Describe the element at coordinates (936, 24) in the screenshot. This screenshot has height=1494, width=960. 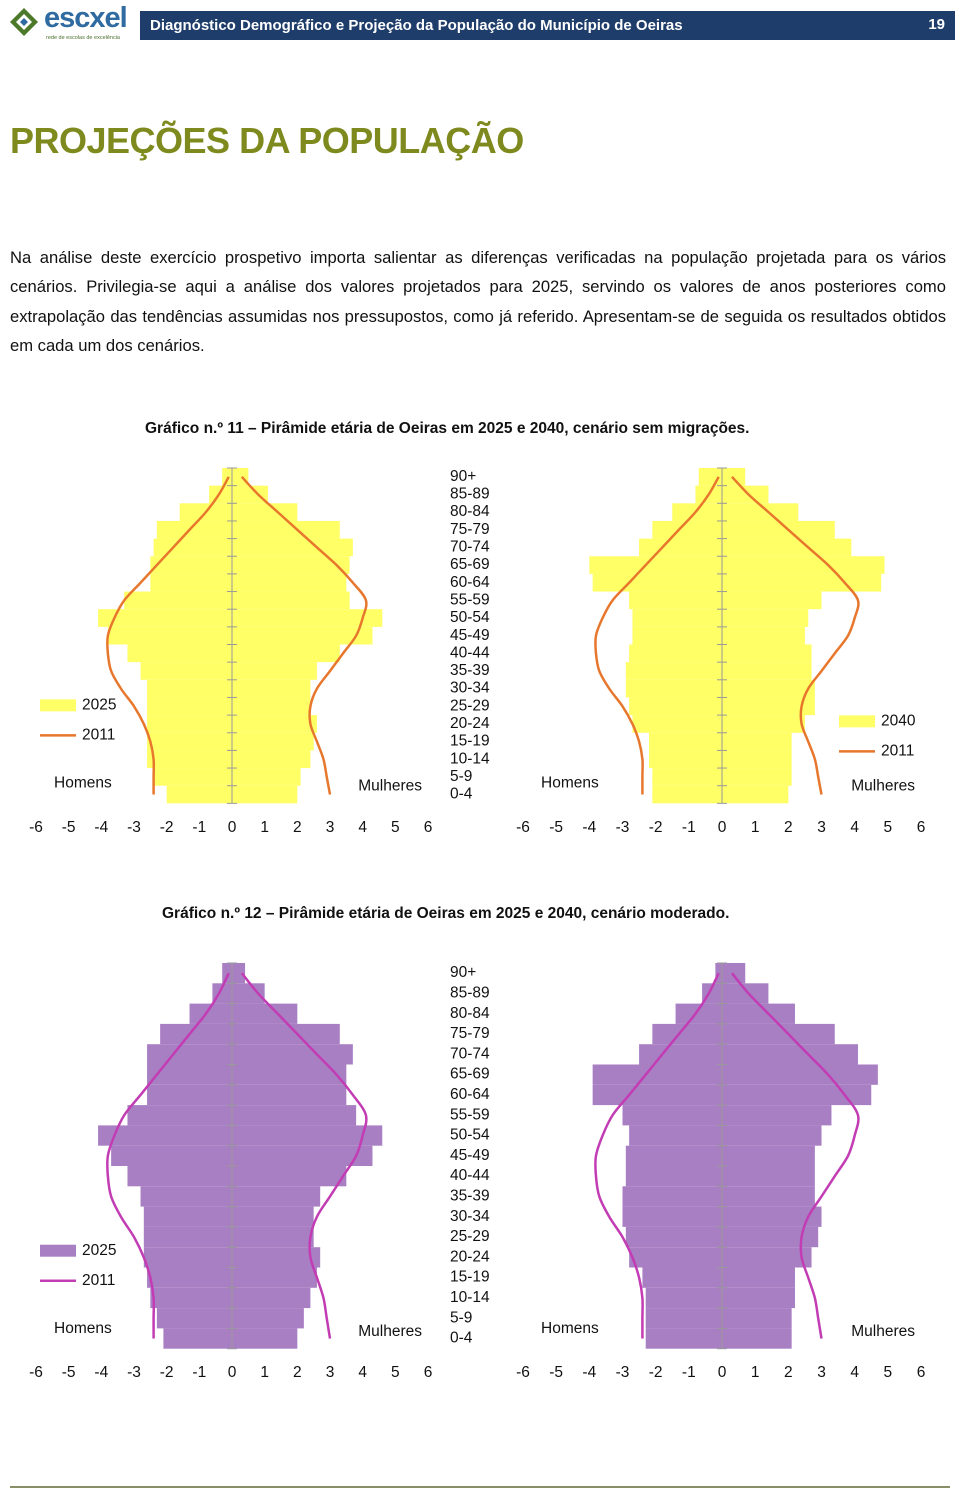
I see `page-number: 19` at that location.